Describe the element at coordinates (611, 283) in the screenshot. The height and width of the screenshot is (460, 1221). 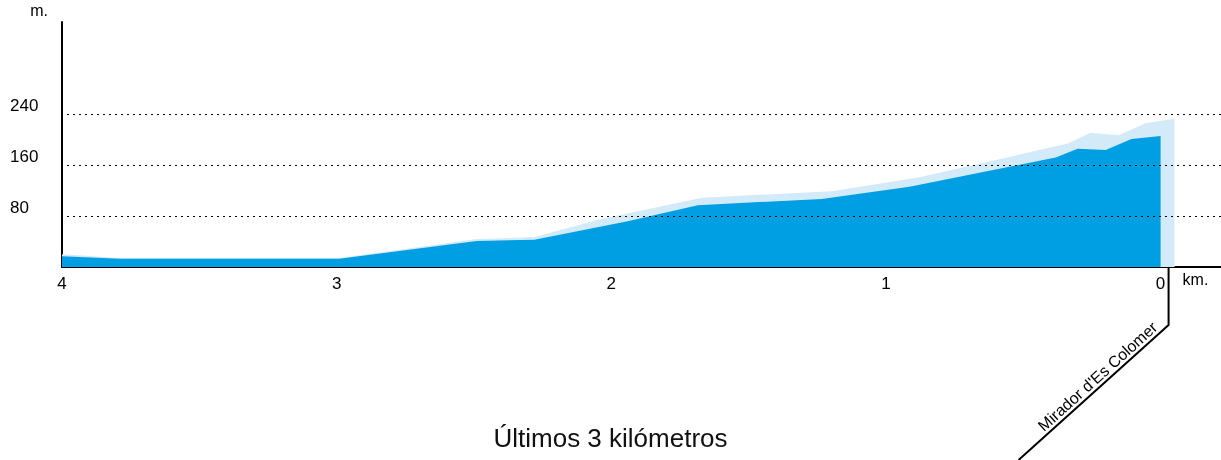
I see `x-tick-label: 2` at that location.